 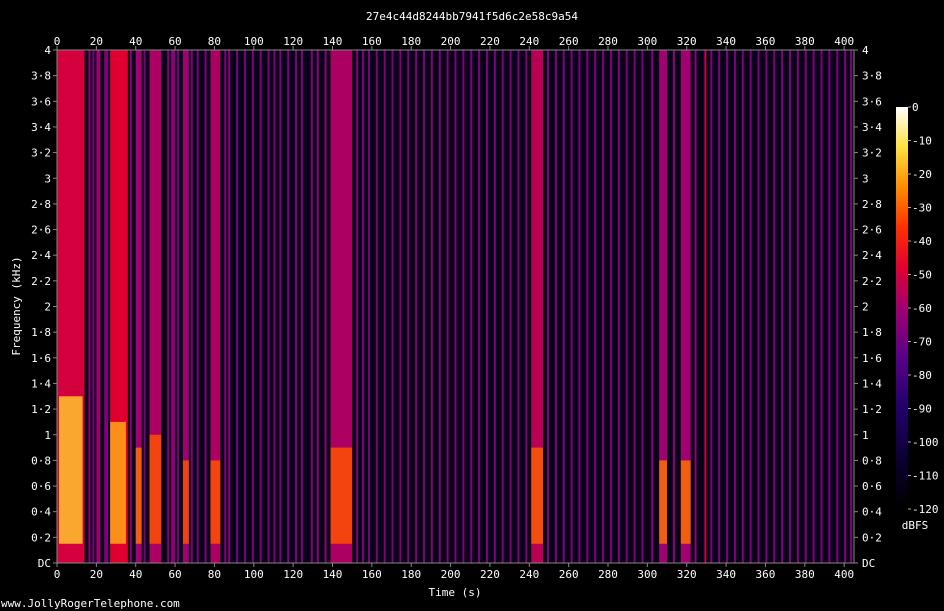 What do you see at coordinates (47, 50) in the screenshot?
I see `y-tick-label: 4` at bounding box center [47, 50].